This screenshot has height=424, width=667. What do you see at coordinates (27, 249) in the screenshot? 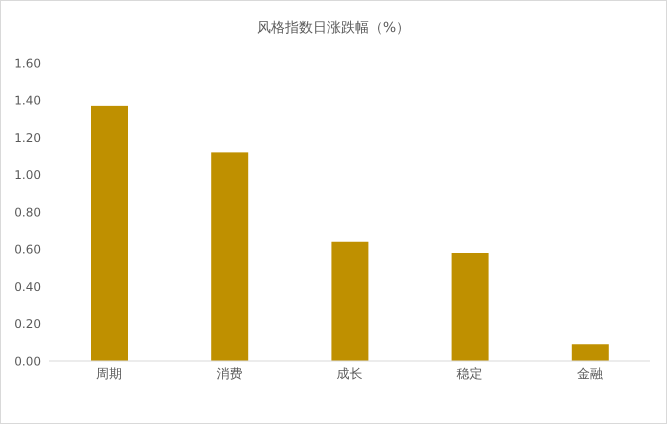
I see `y-tick-label: 0.60` at bounding box center [27, 249].